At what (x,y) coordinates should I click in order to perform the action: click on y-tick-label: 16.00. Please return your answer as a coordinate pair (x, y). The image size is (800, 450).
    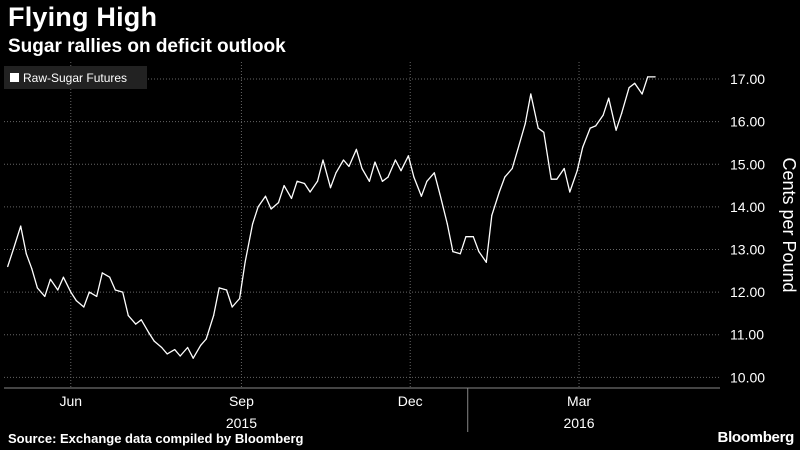
    Looking at the image, I should click on (747, 122).